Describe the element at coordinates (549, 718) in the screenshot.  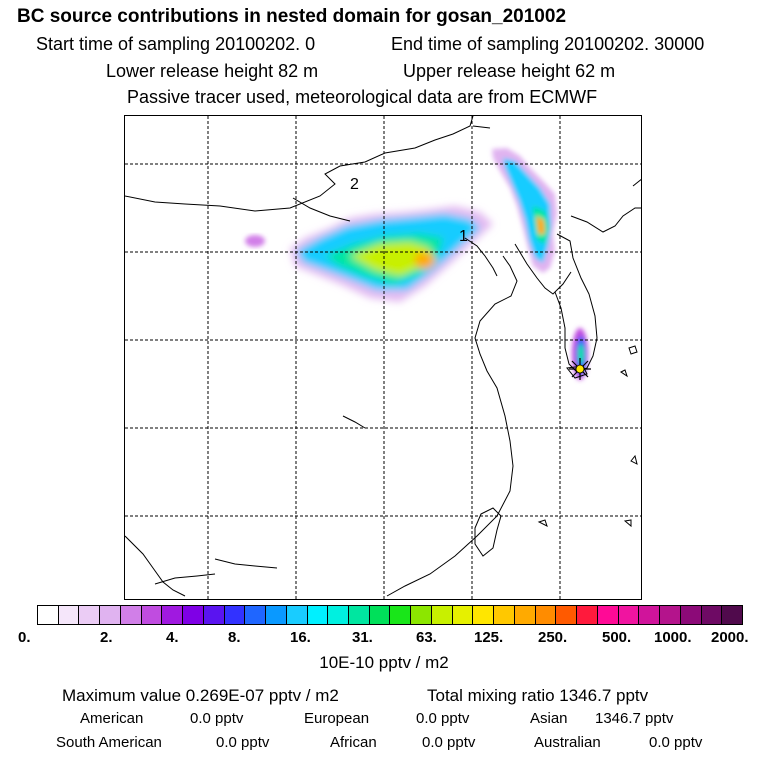
I see `region-name: Asian` at that location.